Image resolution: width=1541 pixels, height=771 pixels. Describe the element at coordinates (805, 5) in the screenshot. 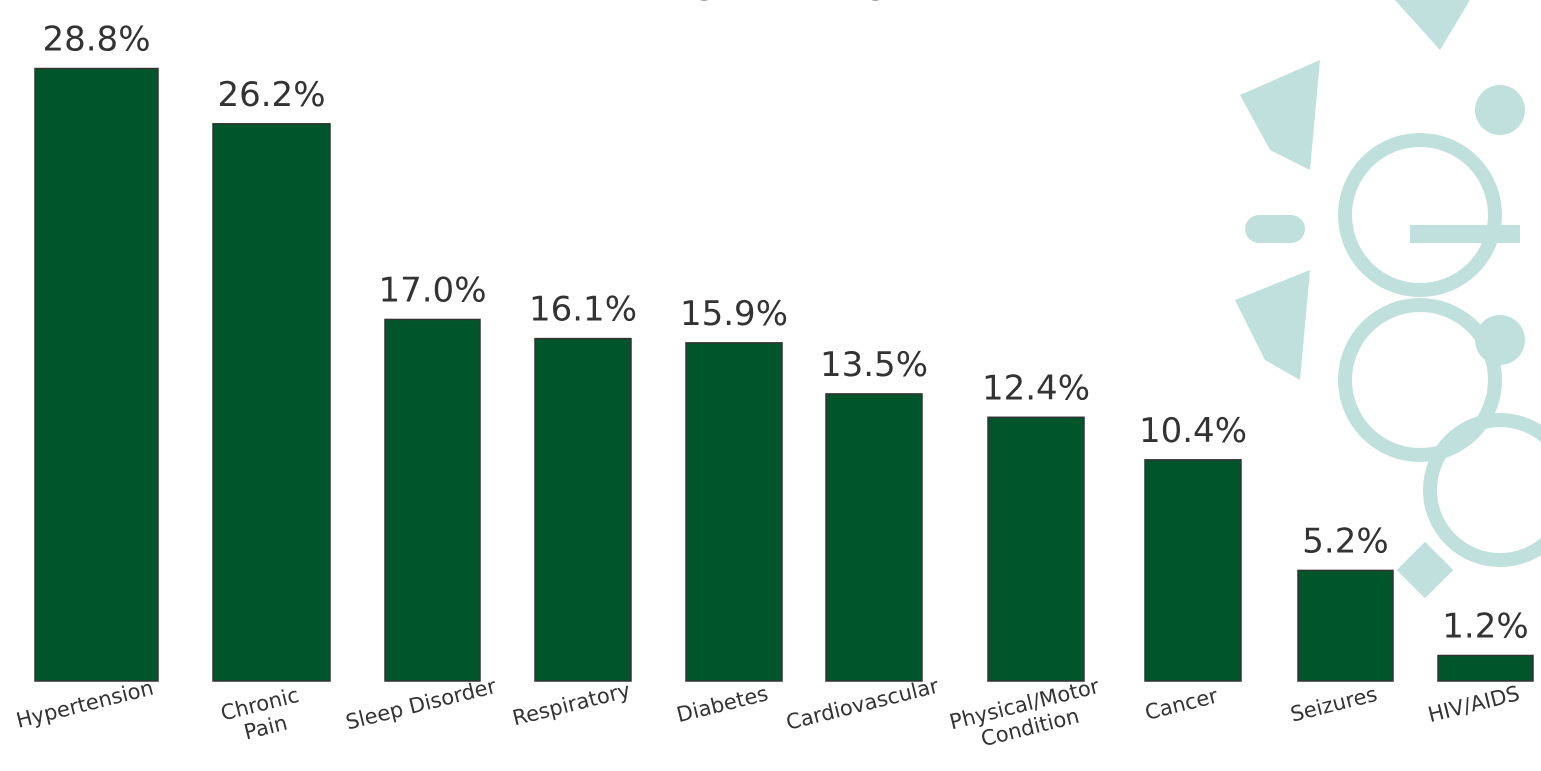

I see `chart-title: 2011 - 2022` at that location.